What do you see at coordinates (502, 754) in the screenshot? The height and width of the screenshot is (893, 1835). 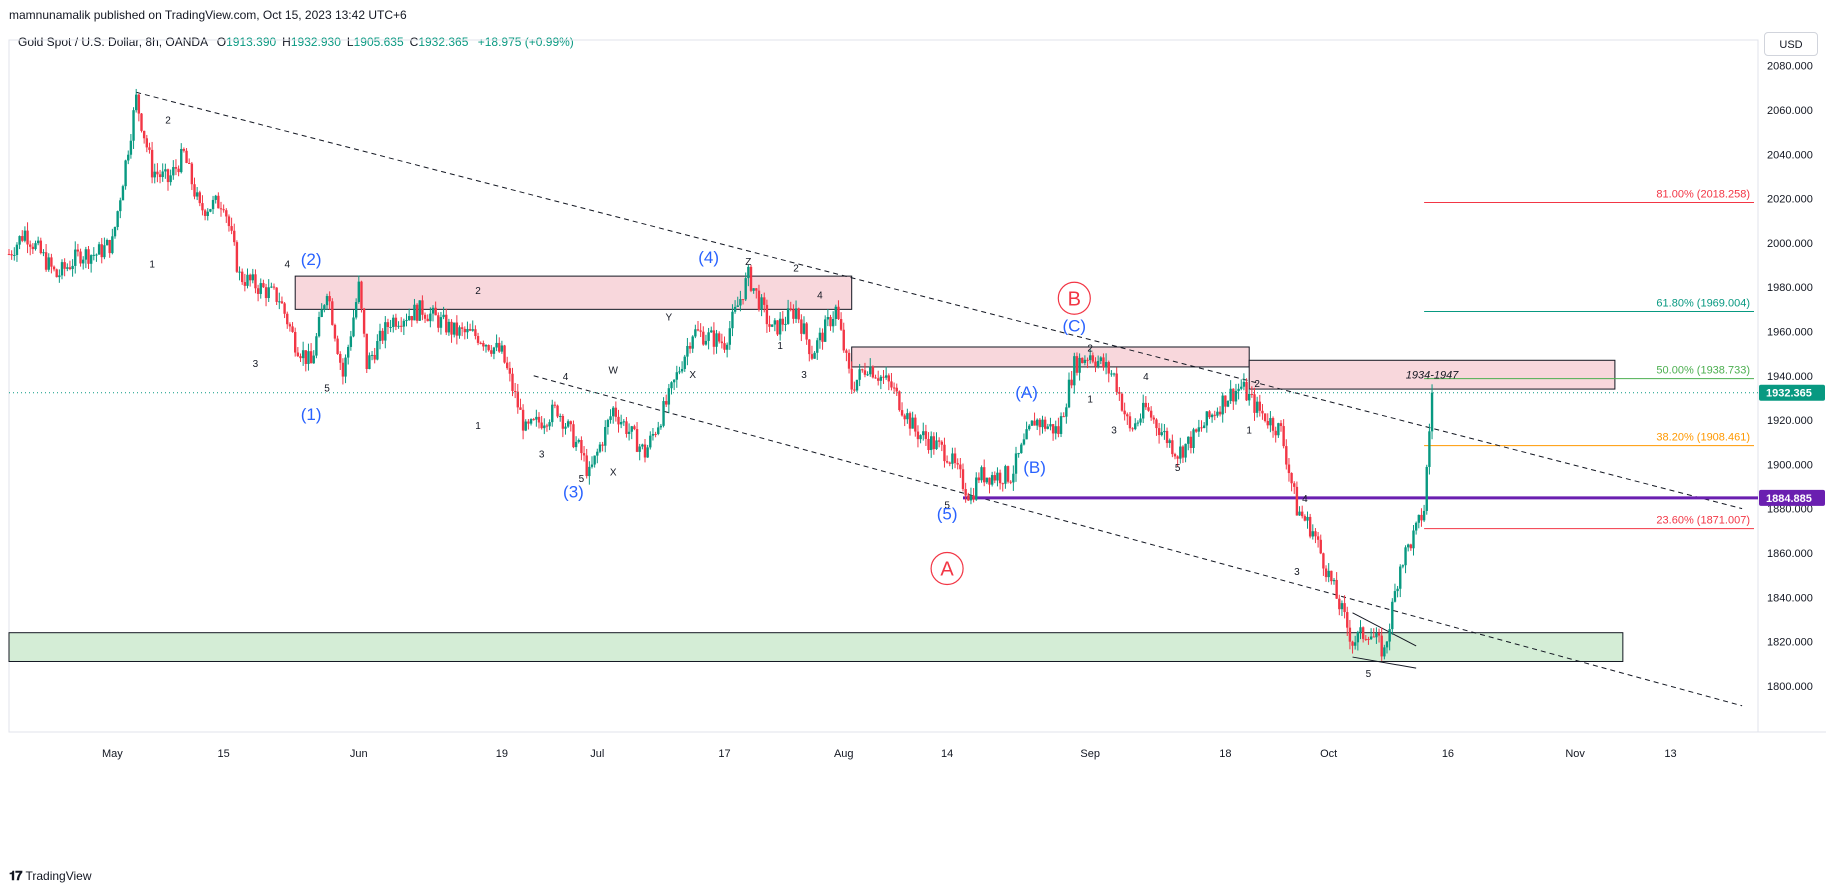 I see `x-tick-label: 19` at bounding box center [502, 754].